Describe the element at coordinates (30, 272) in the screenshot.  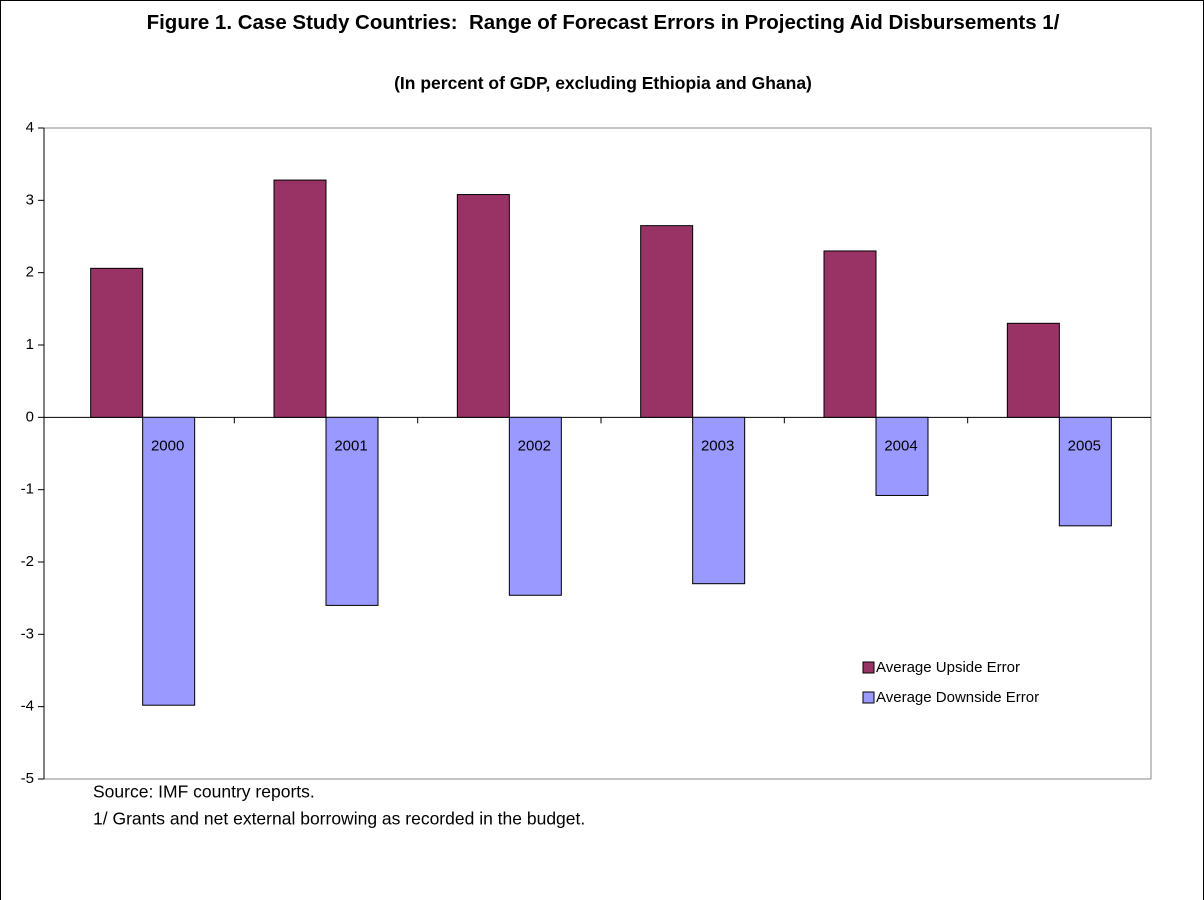
I see `y-tick-label: 2` at that location.